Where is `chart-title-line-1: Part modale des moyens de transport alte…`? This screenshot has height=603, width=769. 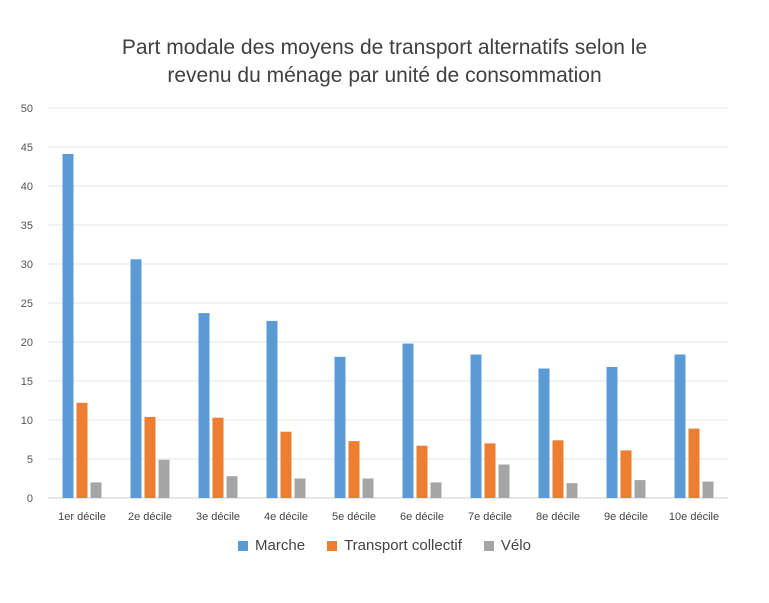 chart-title-line-1: Part modale des moyens de transport alte… is located at coordinates (384, 47).